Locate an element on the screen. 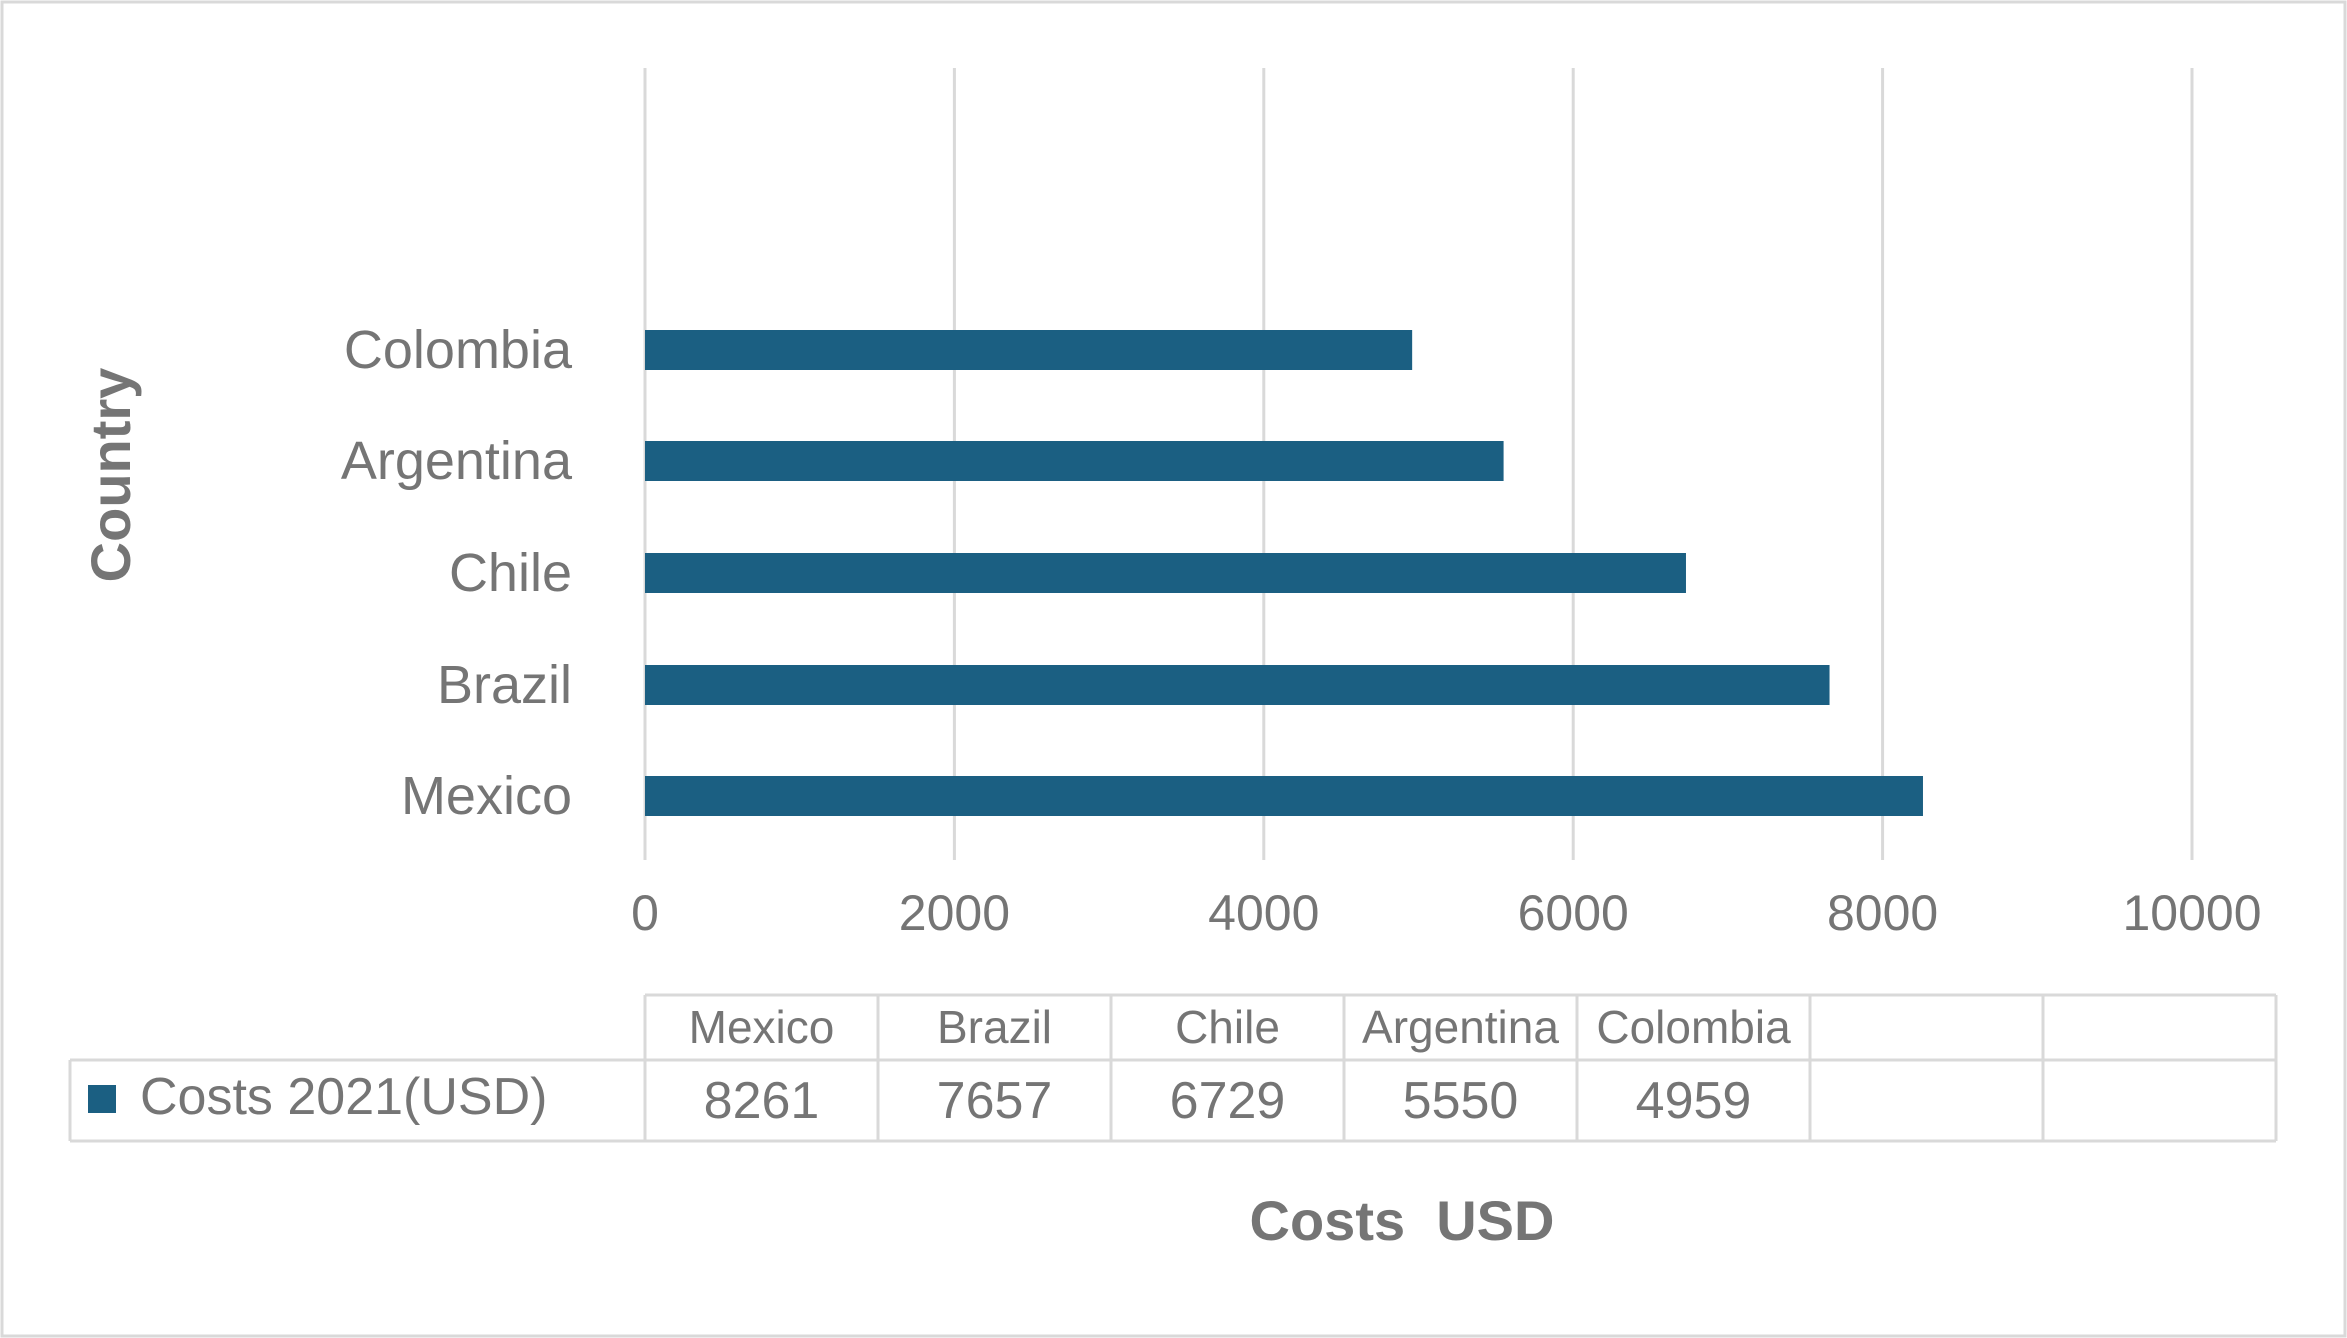 This screenshot has height=1338, width=2347. table-value-cell: 4959 is located at coordinates (1694, 1101).